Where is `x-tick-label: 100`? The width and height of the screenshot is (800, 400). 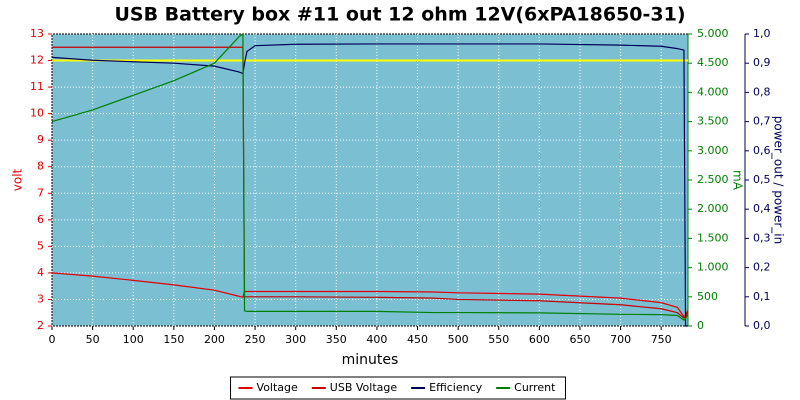
x-tick-label: 100 is located at coordinates (133, 339).